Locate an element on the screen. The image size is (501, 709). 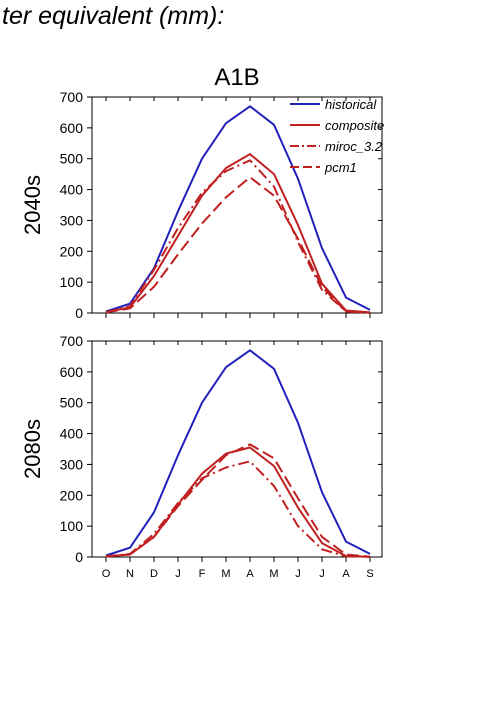
legend-label-composite: composite is located at coordinates (354, 125).